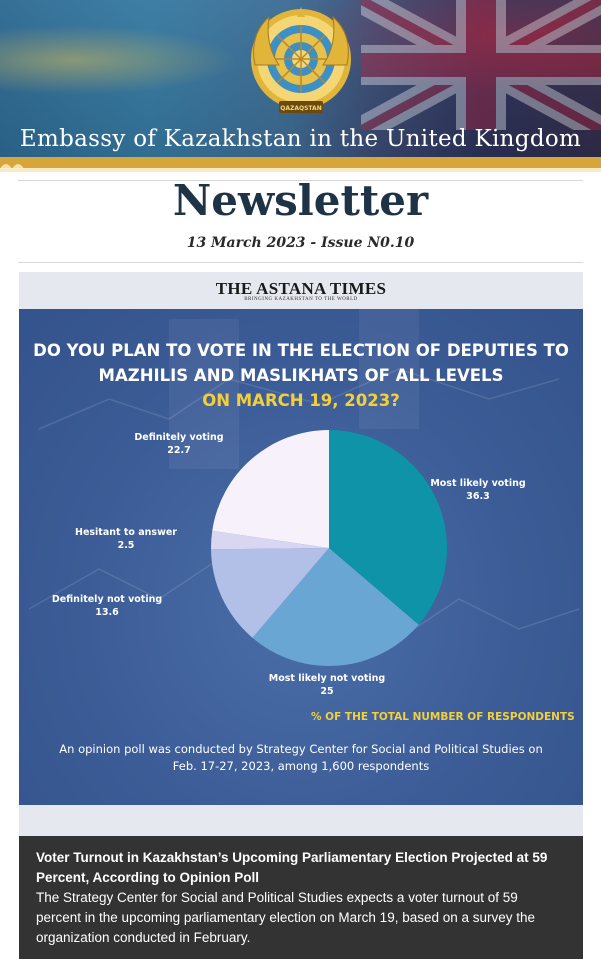 The image size is (601, 959). What do you see at coordinates (335, 607) in the screenshot?
I see `pie-slice-most-likely-not-voting` at bounding box center [335, 607].